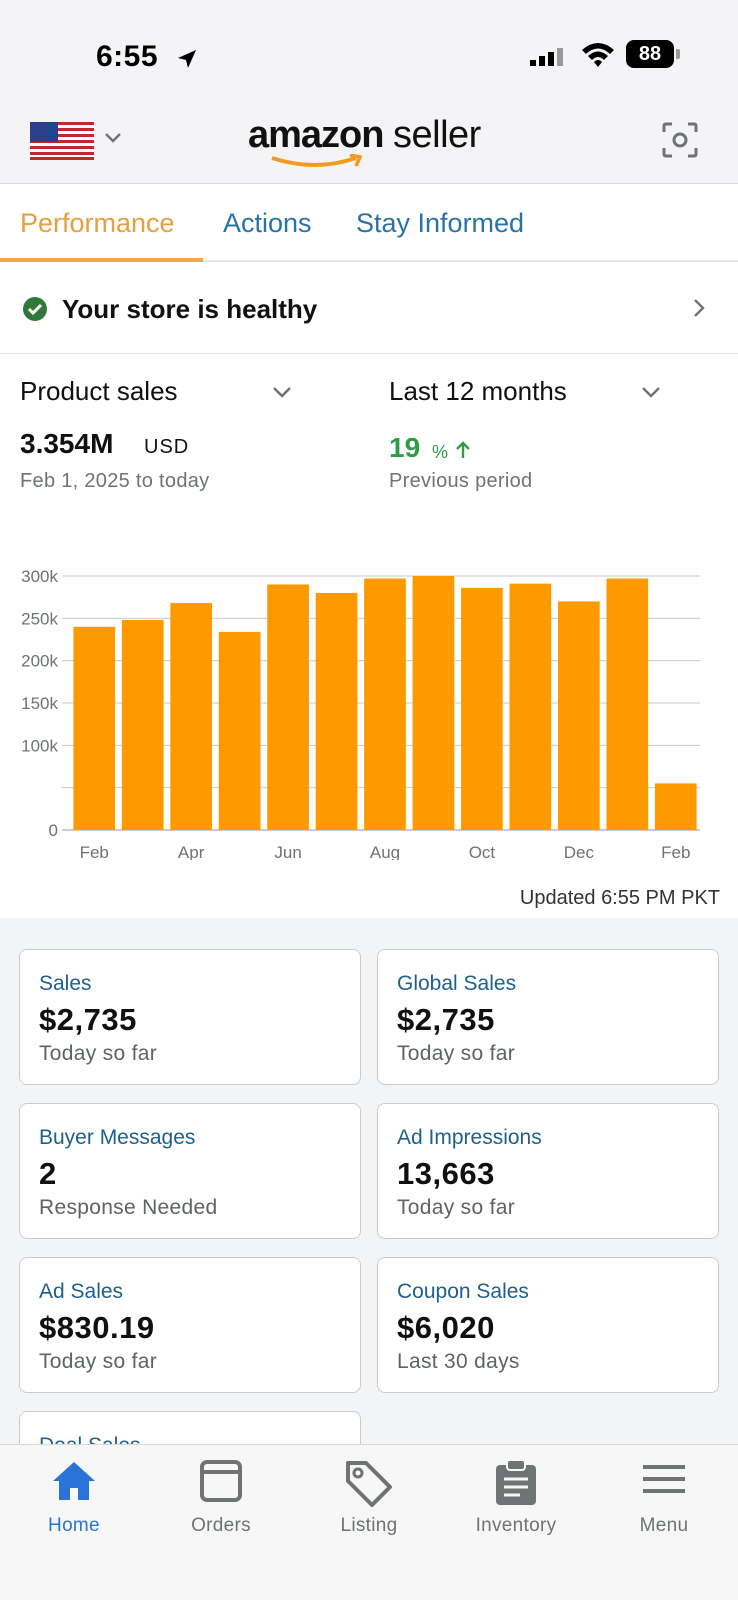  I want to click on nav-menu: Menu, so click(664, 1500).